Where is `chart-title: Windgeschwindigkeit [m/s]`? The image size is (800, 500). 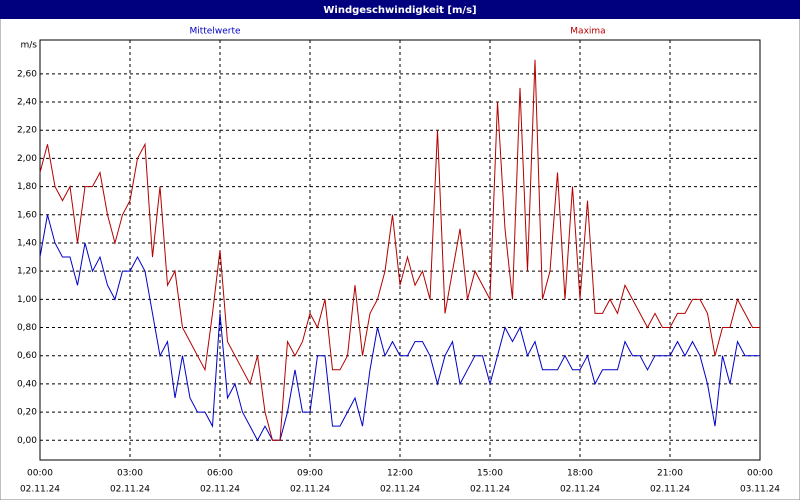 chart-title: Windgeschwindigkeit [m/s] is located at coordinates (399, 10).